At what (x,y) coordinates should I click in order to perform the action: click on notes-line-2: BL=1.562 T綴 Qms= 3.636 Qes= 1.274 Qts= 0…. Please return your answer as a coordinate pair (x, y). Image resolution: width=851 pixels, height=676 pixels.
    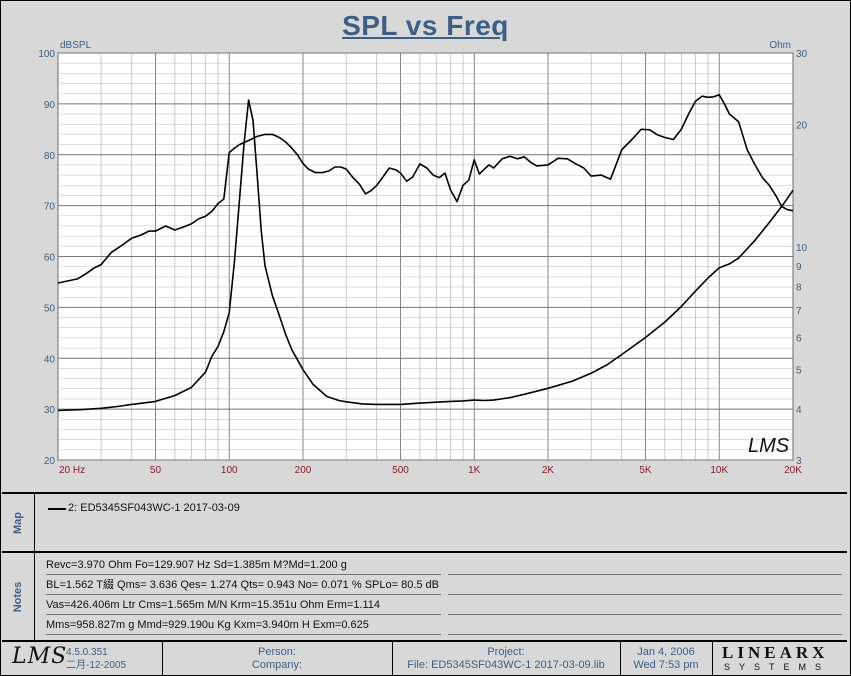
    Looking at the image, I should click on (243, 586).